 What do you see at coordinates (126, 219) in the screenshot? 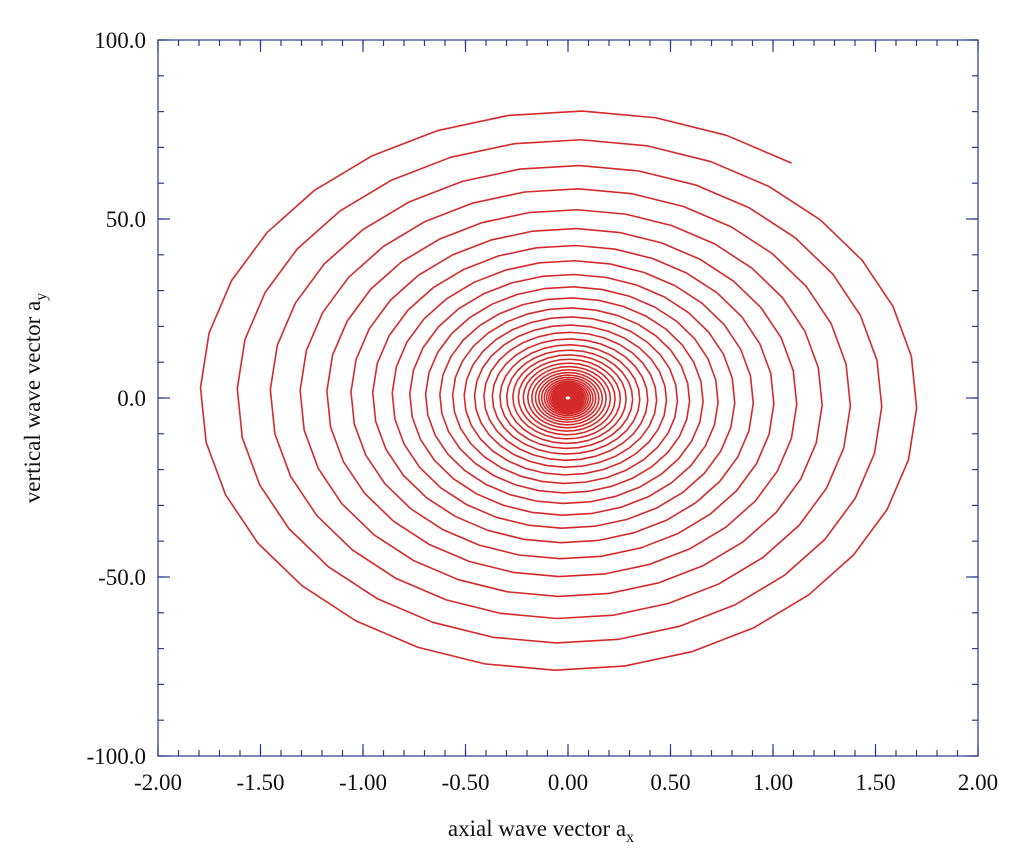
I see `y-tick-label: 50.0` at bounding box center [126, 219].